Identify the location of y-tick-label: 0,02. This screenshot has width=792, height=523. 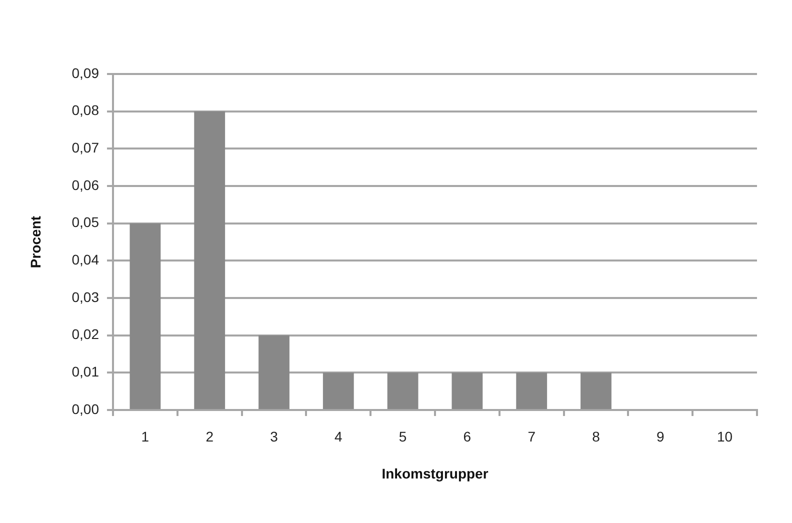
(86, 334).